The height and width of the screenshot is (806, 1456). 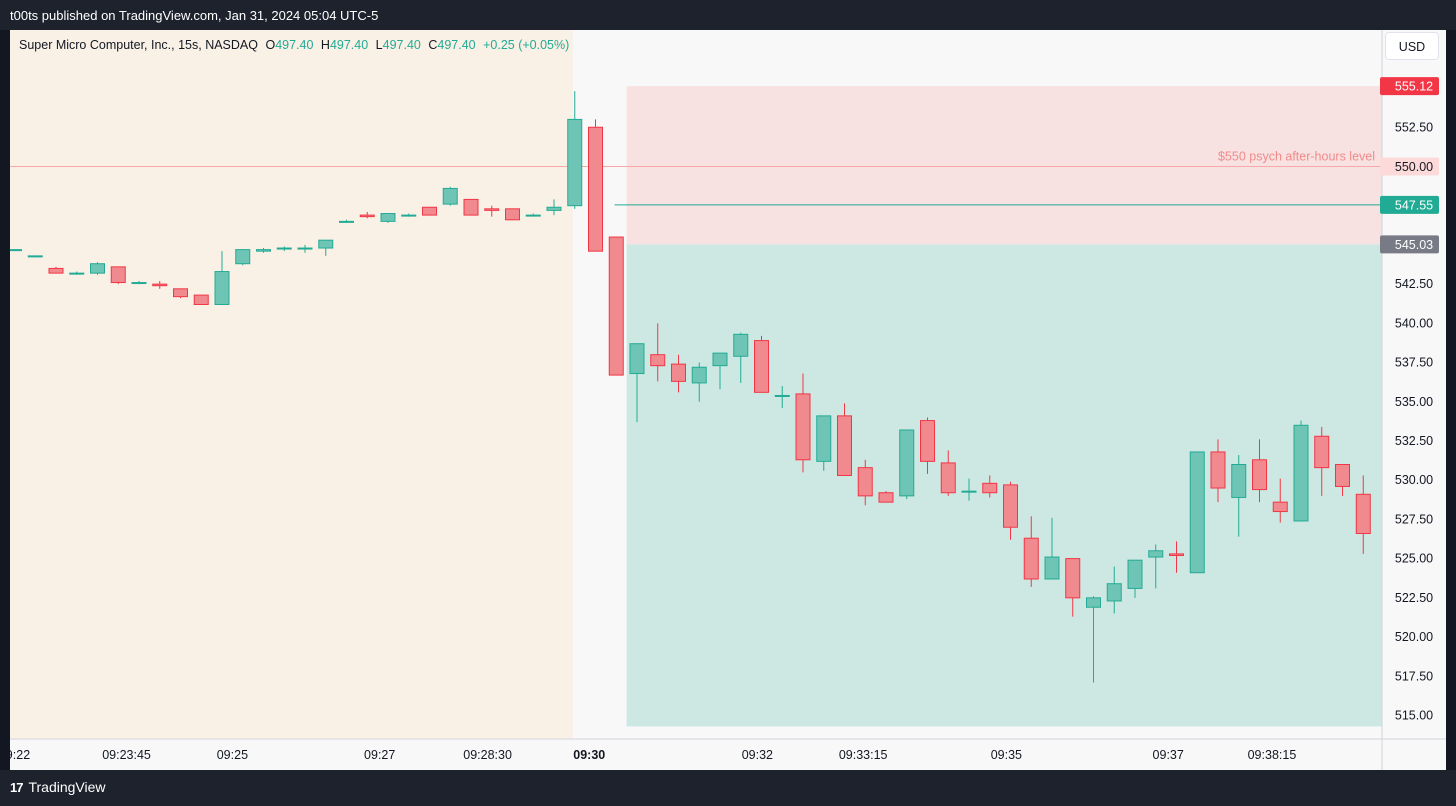 What do you see at coordinates (589, 755) in the screenshot?
I see `x-tick-label: 09:30` at bounding box center [589, 755].